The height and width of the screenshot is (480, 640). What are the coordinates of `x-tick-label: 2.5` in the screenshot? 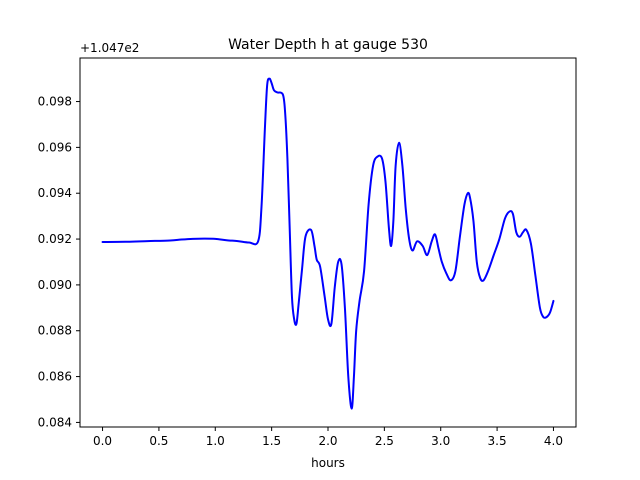 It's located at (384, 441).